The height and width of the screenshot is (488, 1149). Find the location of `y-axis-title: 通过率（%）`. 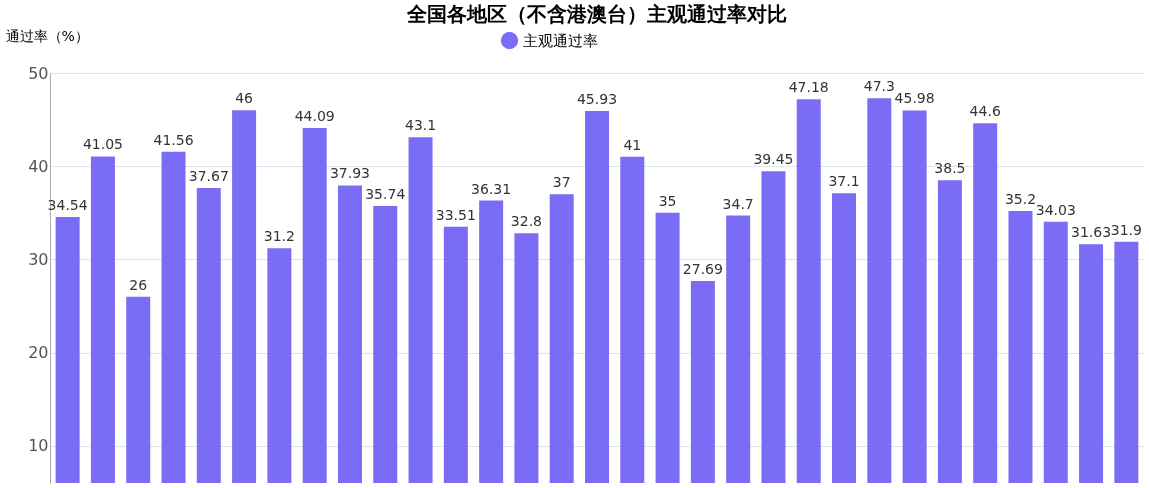

y-axis-title: 通过率（%） is located at coordinates (47, 35).